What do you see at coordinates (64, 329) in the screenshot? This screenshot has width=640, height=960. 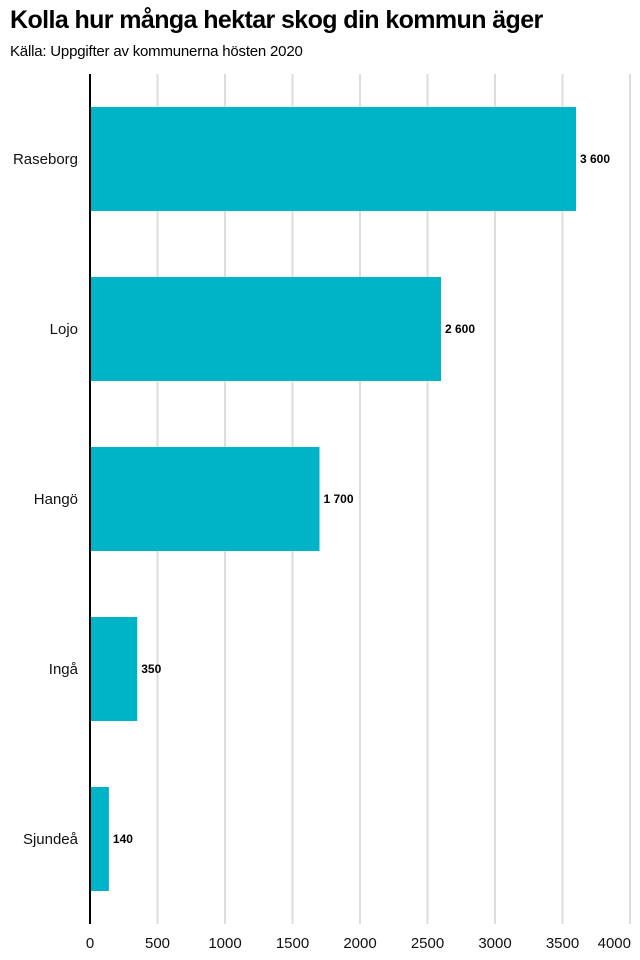 I see `category-label-lojo: Lojo` at bounding box center [64, 329].